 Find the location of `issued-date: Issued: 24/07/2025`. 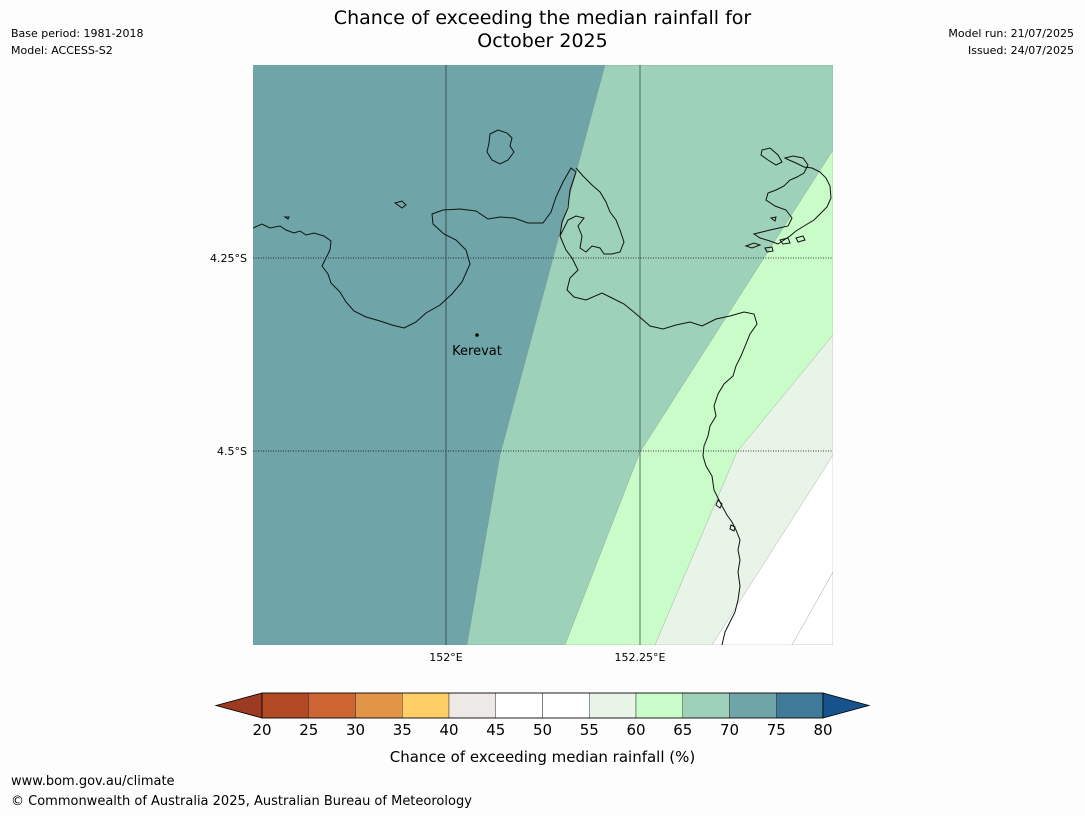

issued-date: Issued: 24/07/2025 is located at coordinates (1020, 50).